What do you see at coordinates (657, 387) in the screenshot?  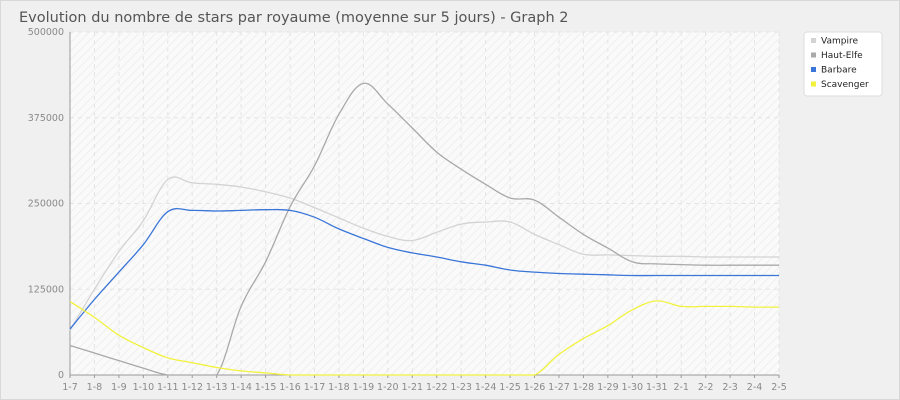 I see `x-tick-label: 1-31` at bounding box center [657, 387].